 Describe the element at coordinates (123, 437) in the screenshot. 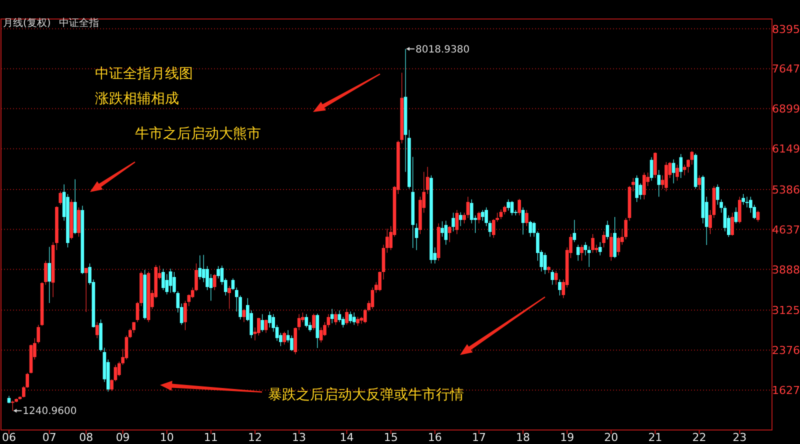

I see `x-tick-label: 09` at that location.